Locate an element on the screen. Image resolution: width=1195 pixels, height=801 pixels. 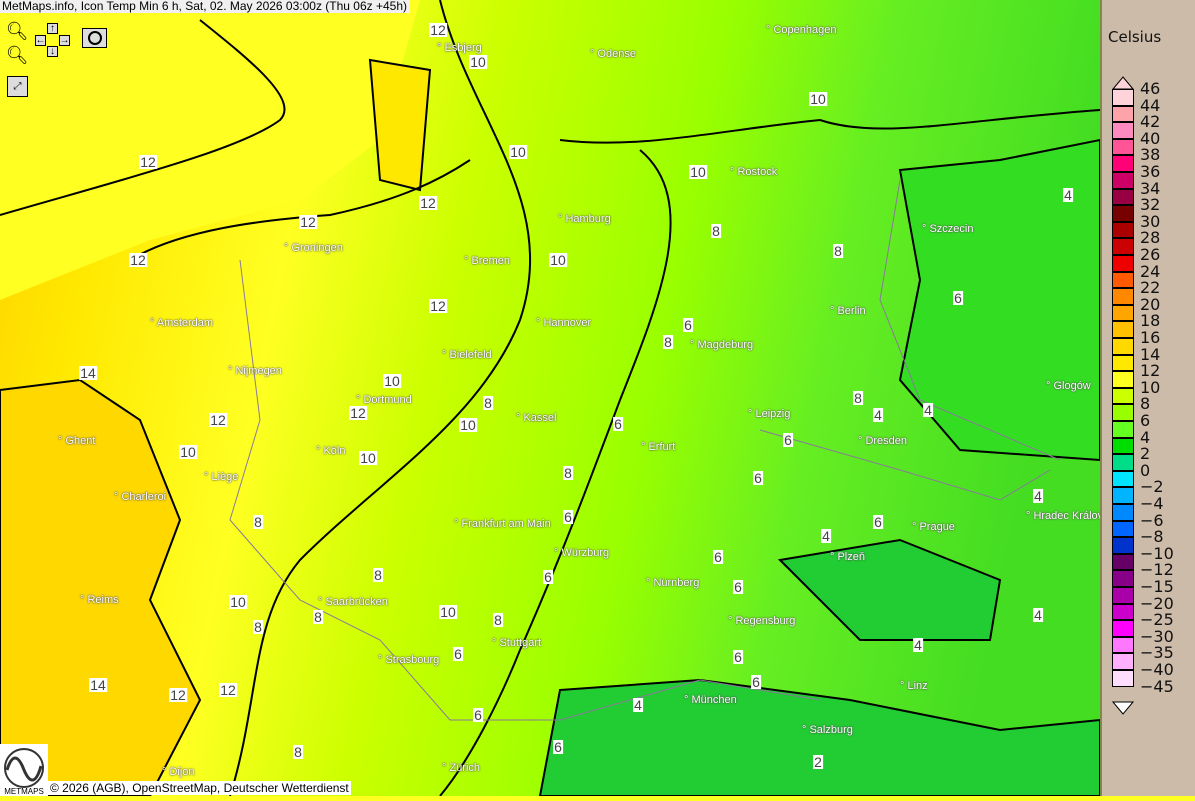
isotherm is located at coordinates (143, 117).